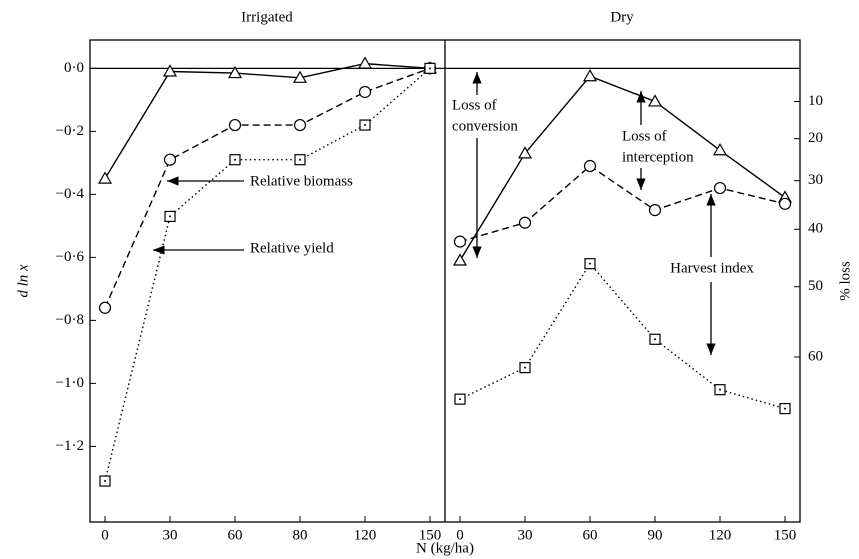  I want to click on y2-axis-label: % loss, so click(845, 281).